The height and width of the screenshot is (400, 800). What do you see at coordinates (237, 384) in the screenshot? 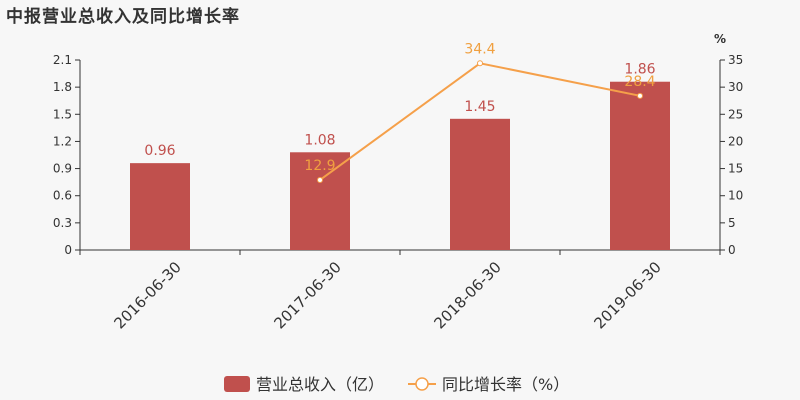
I see `legend-swatch-bar` at bounding box center [237, 384].